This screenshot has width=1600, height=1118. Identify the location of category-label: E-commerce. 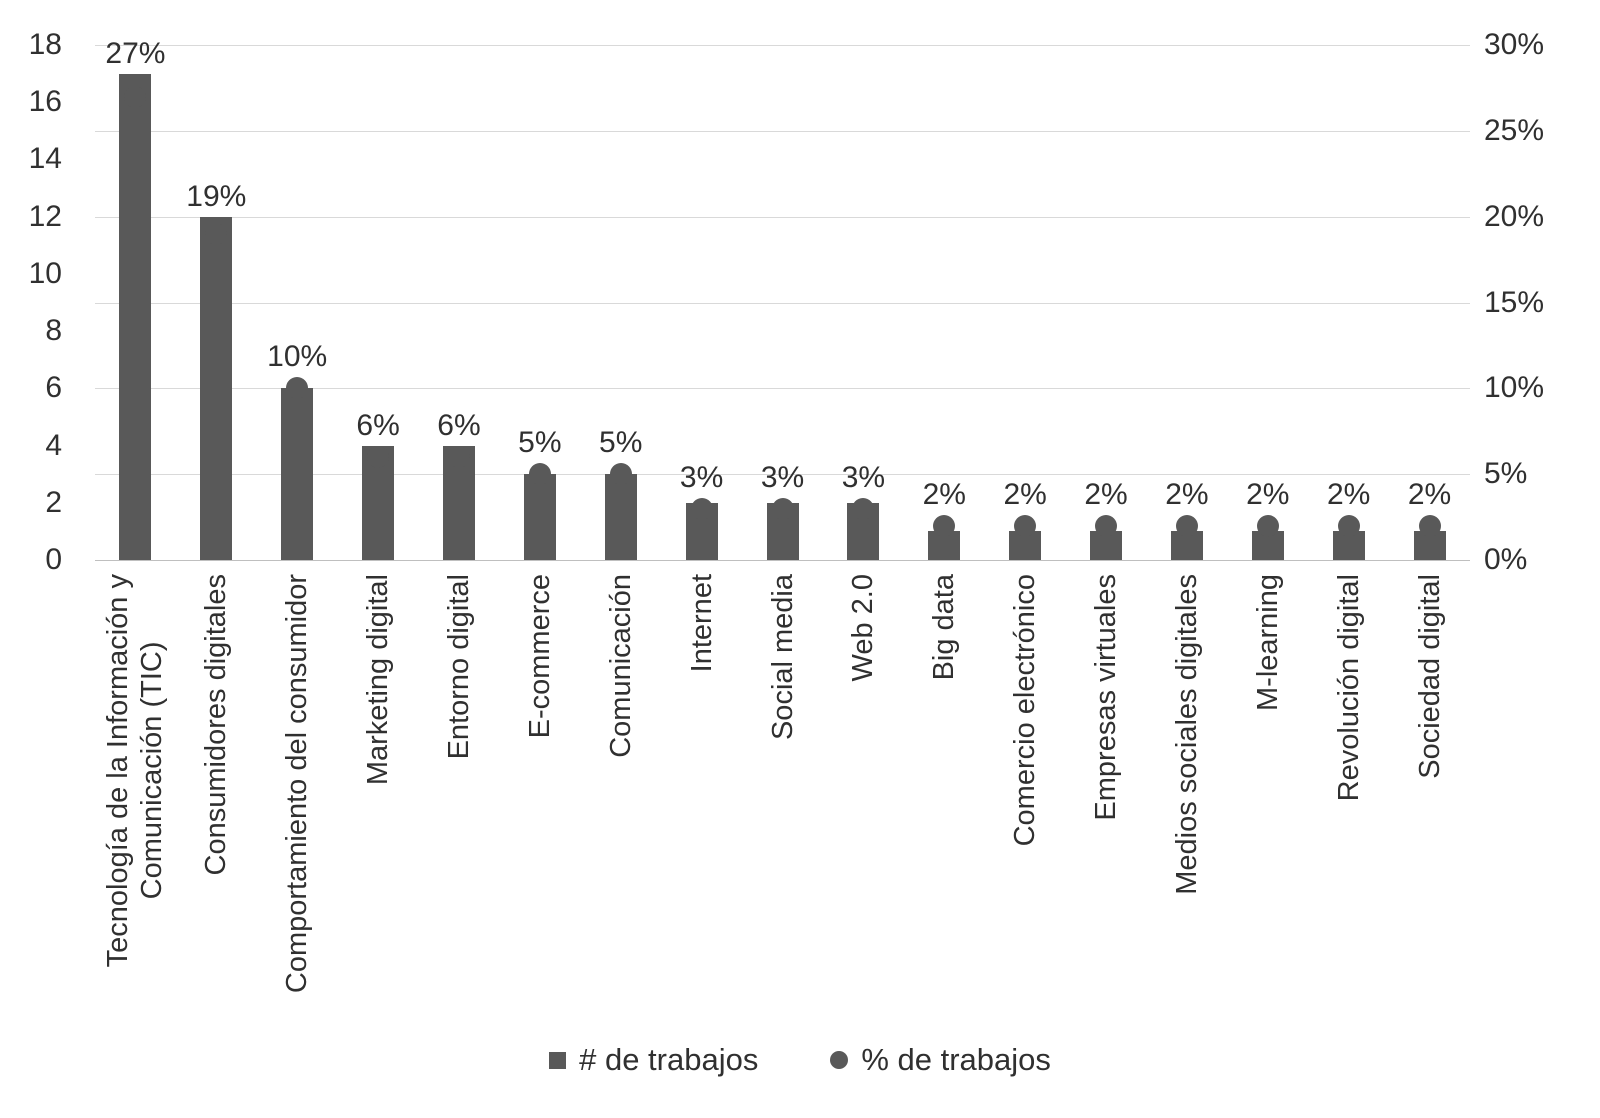
(539, 656).